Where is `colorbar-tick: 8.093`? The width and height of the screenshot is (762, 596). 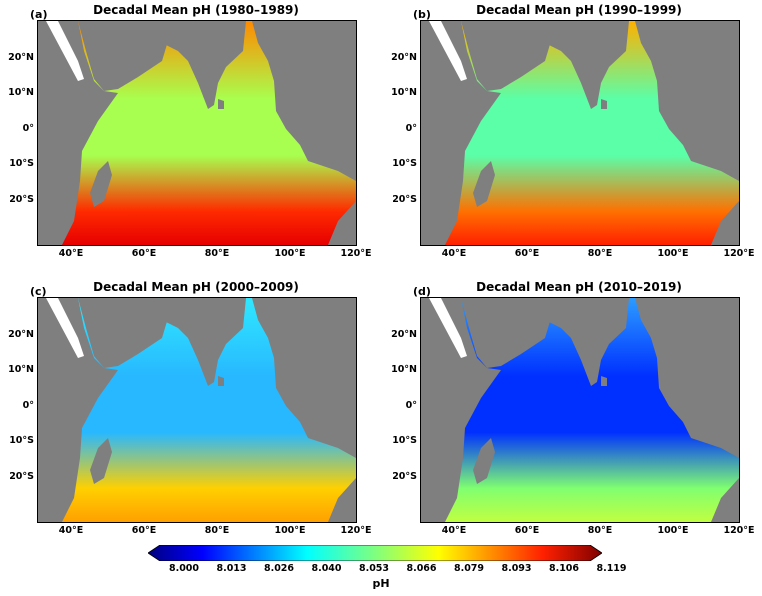
colorbar-tick: 8.093 is located at coordinates (516, 568).